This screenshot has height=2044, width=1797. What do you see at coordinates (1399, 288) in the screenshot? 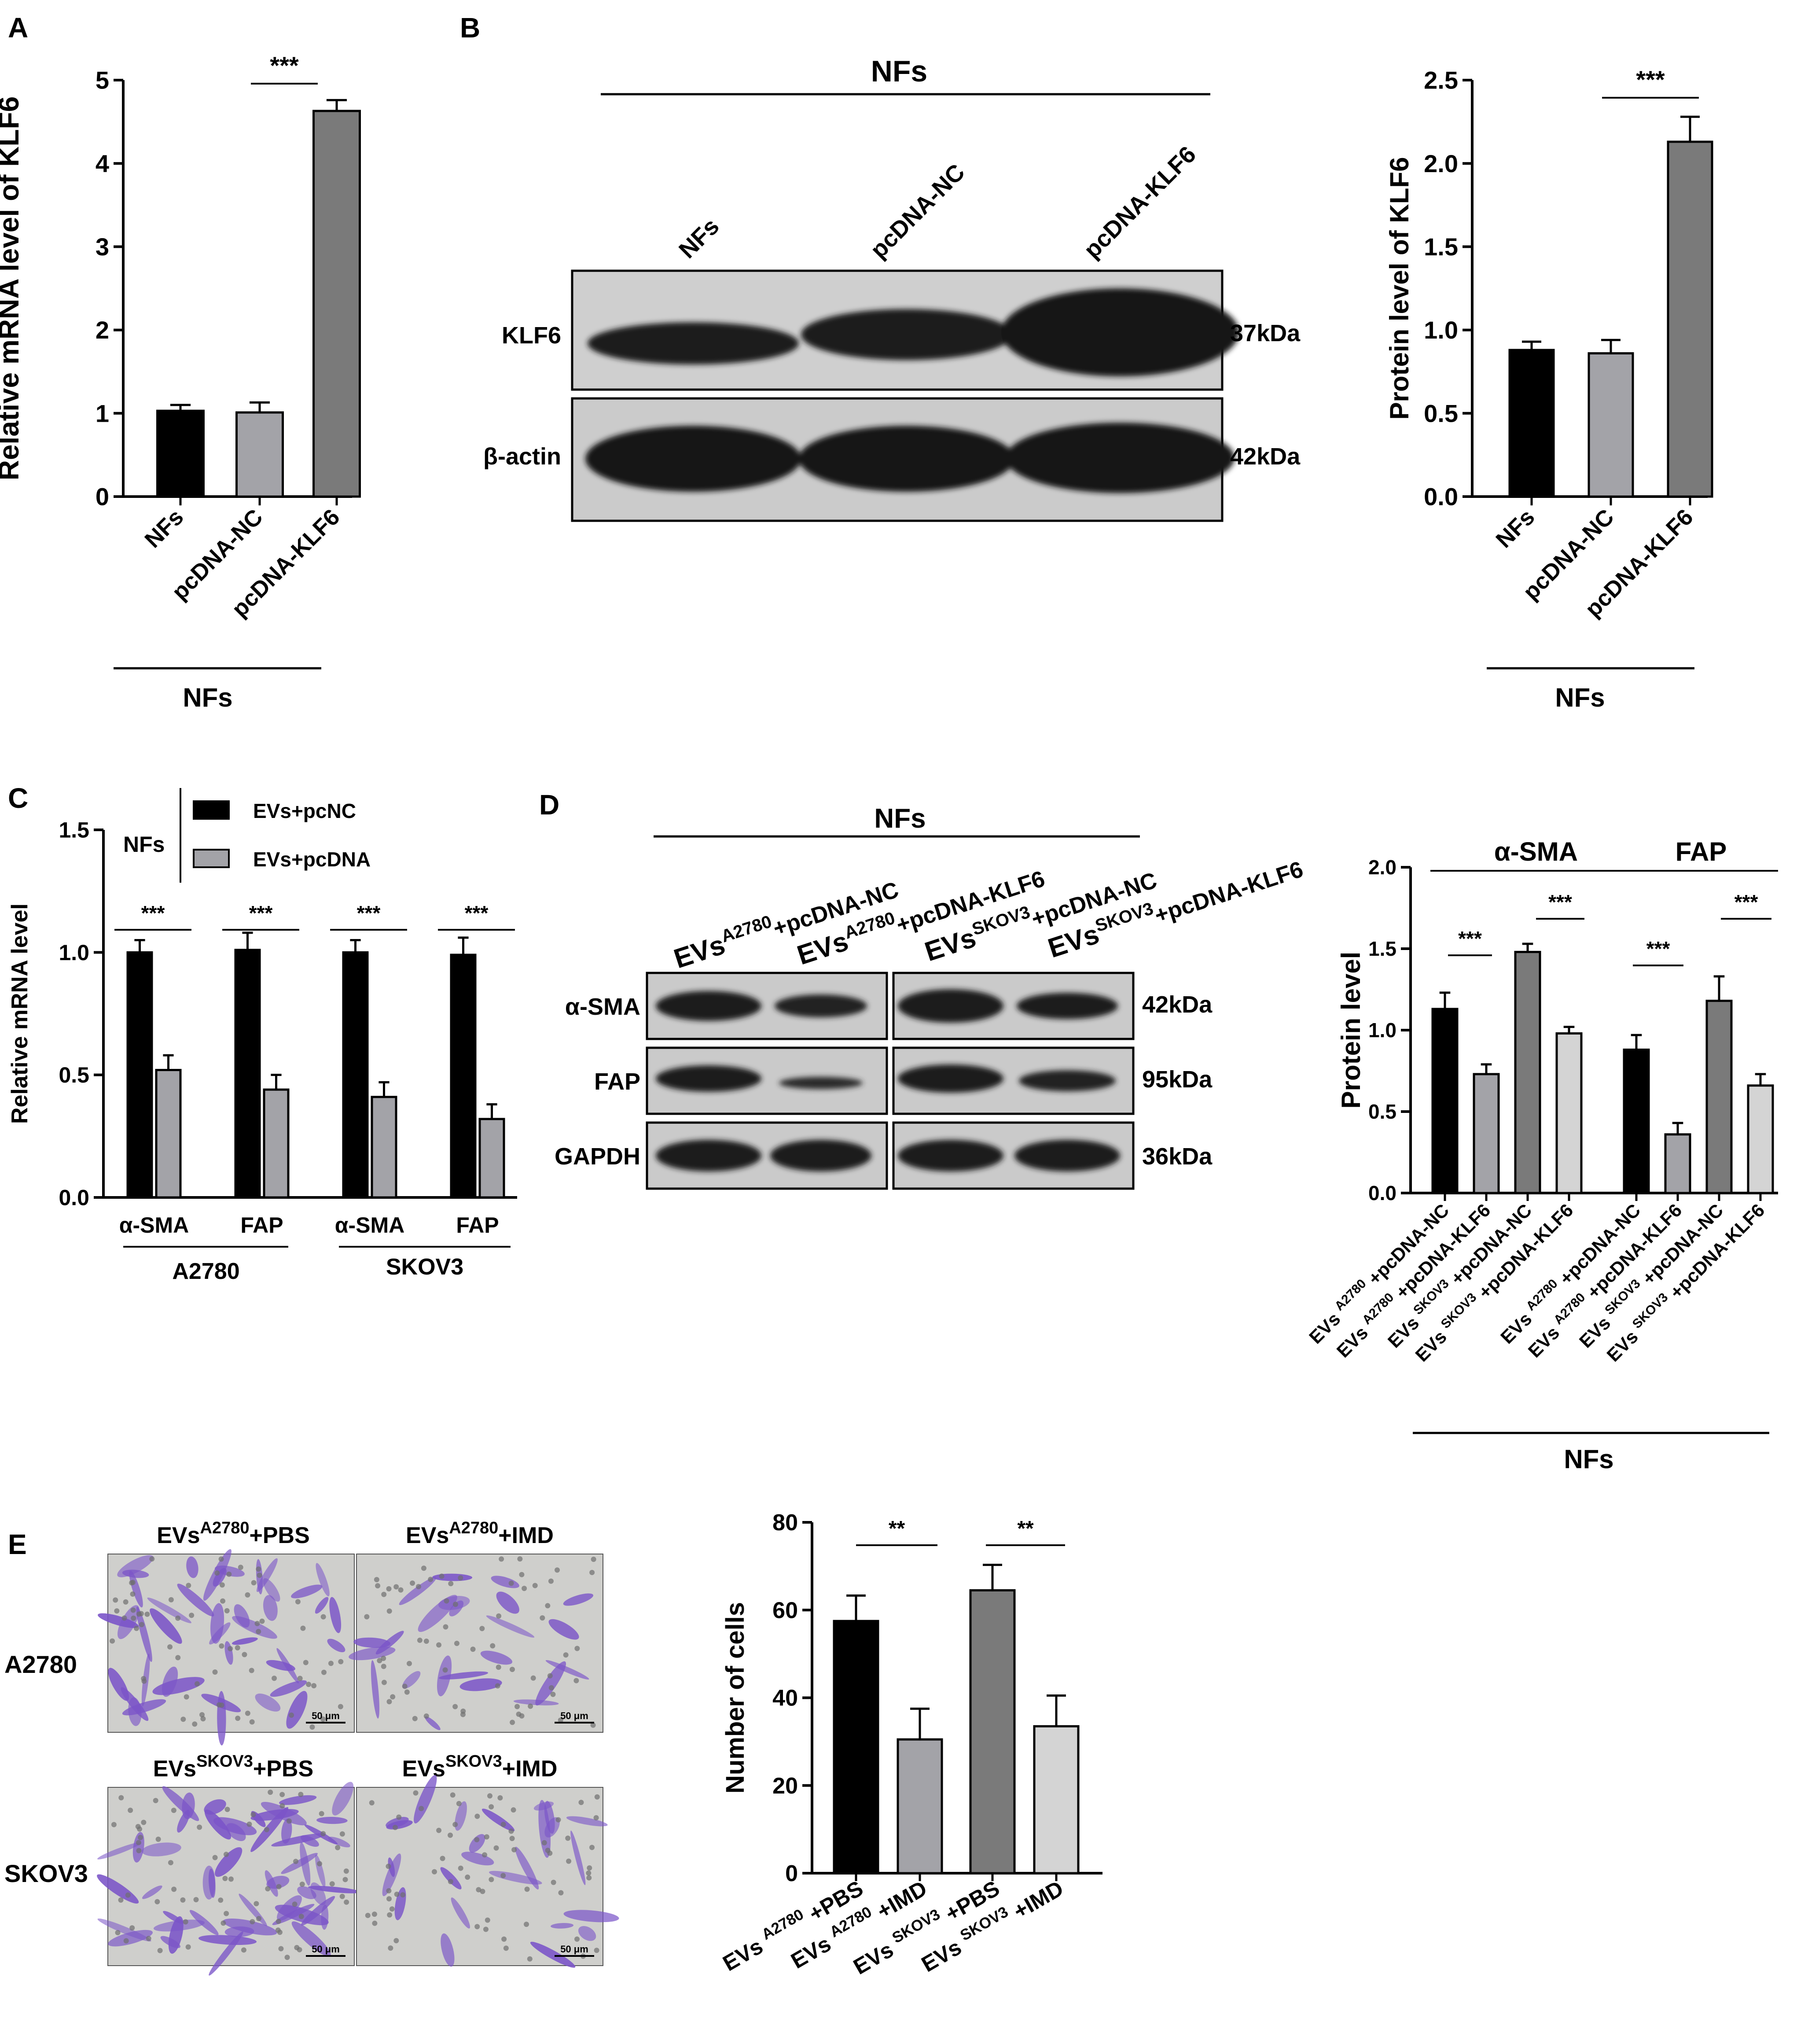
I see `chart-b-ylabel: Protein level of KLF6` at bounding box center [1399, 288].